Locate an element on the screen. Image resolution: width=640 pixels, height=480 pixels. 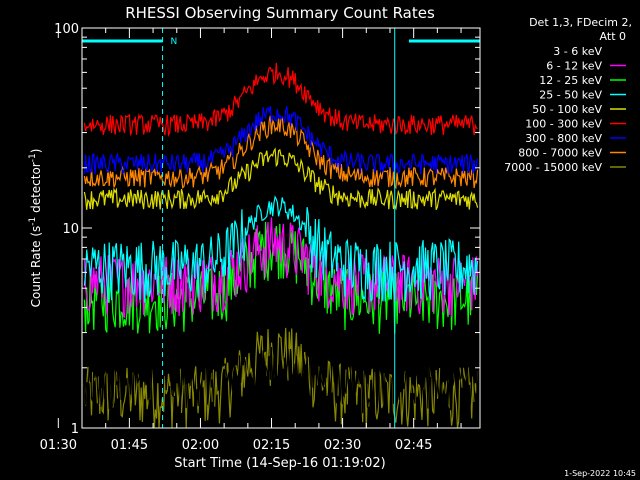
y-tick-label-2: 100 is located at coordinates (66, 29).